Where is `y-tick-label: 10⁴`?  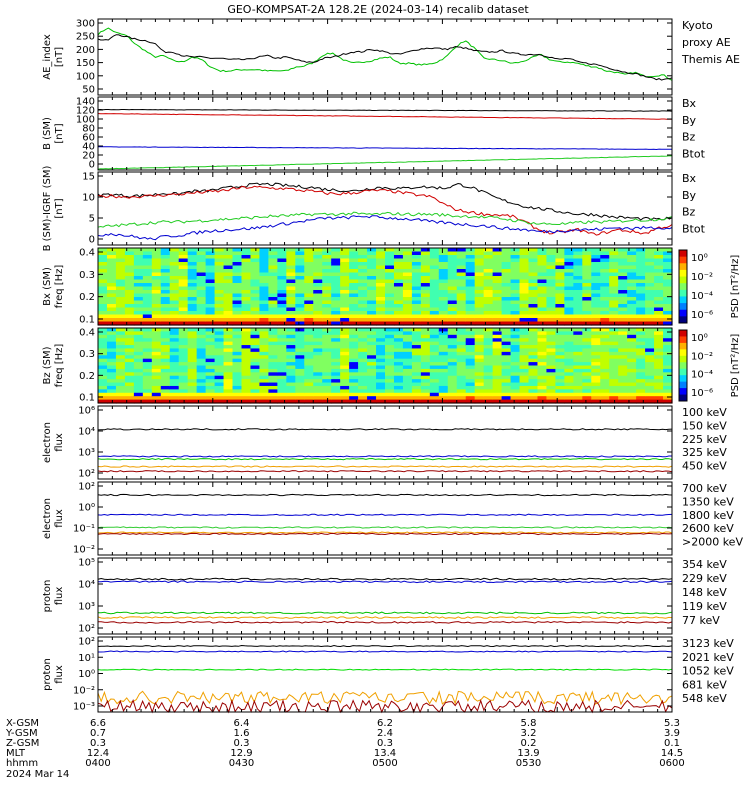 y-tick-label: 10⁴ is located at coordinates (86, 585).